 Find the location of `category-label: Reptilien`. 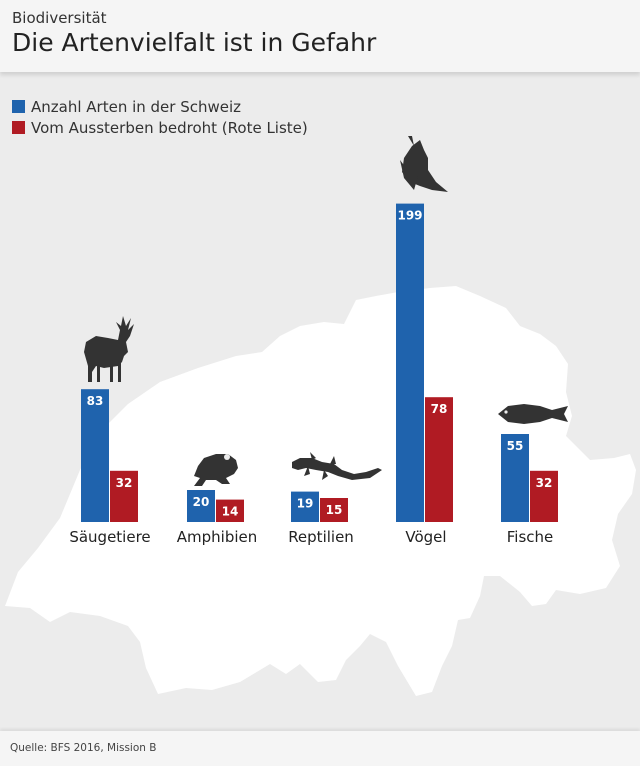

category-label: Reptilien is located at coordinates (321, 537).